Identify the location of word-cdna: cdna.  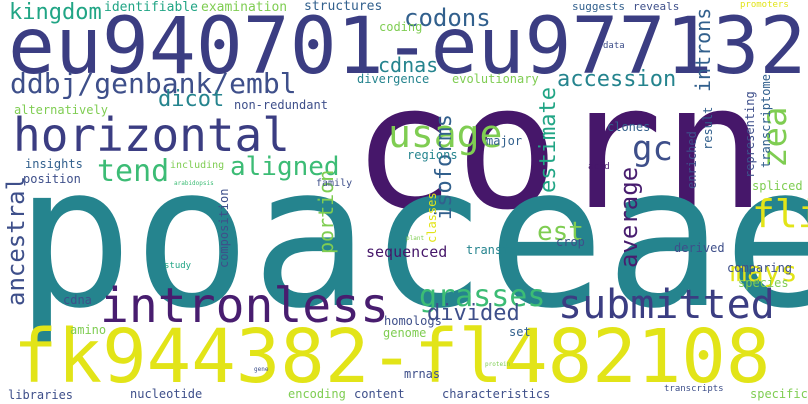
(77, 300).